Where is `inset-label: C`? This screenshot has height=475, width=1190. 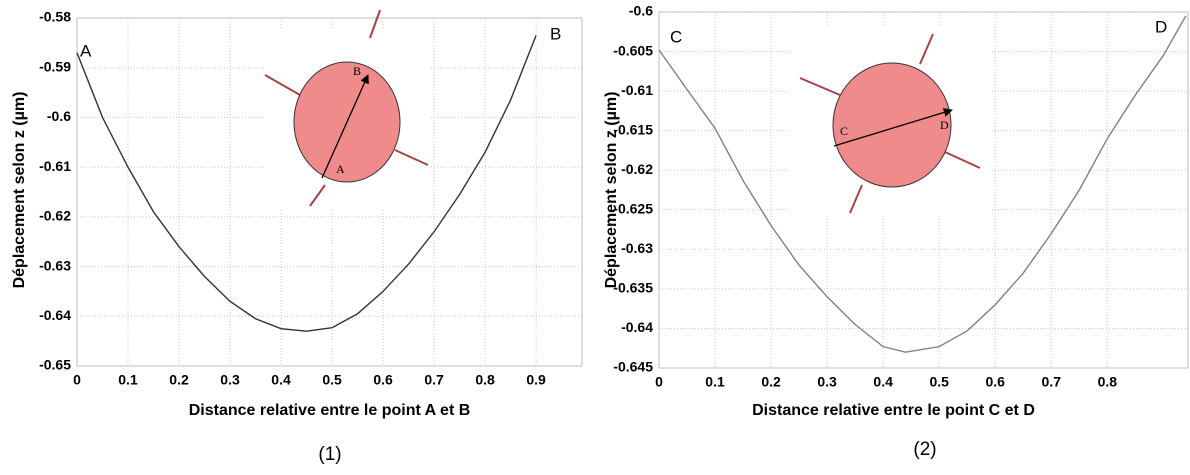
inset-label: C is located at coordinates (844, 131).